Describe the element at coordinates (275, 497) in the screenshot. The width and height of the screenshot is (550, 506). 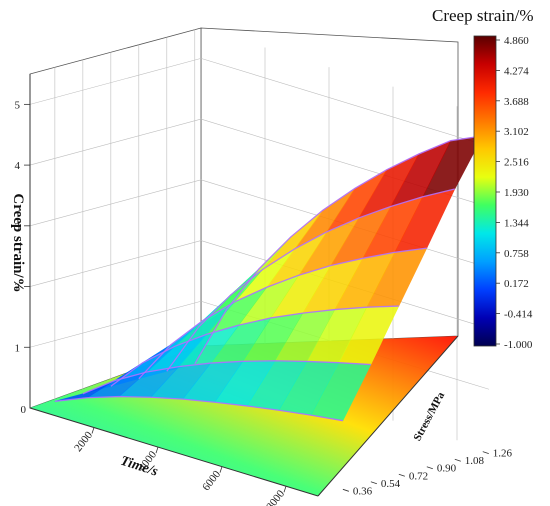
I see `x-tick-label: 8000` at that location.